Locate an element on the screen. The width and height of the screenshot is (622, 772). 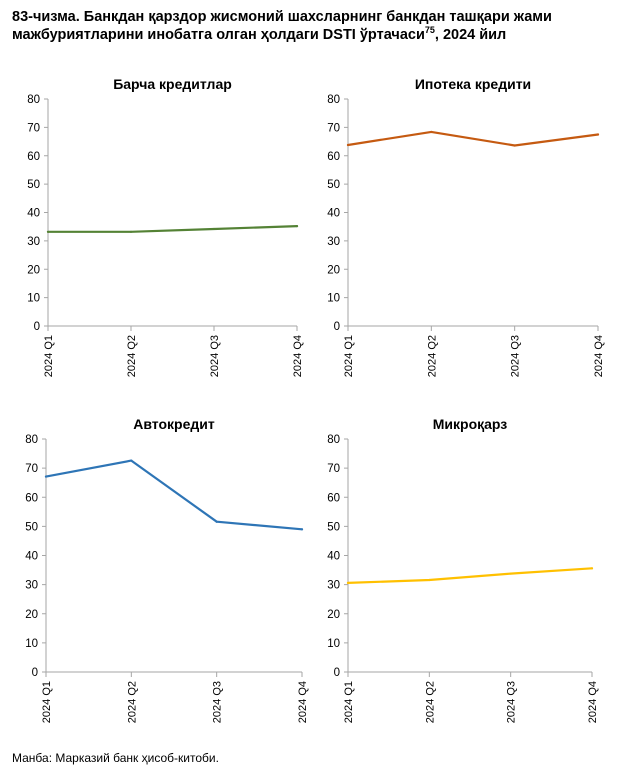
source-note: Манба: Марказий банк ҳисоб-китоби. is located at coordinates (115, 758).